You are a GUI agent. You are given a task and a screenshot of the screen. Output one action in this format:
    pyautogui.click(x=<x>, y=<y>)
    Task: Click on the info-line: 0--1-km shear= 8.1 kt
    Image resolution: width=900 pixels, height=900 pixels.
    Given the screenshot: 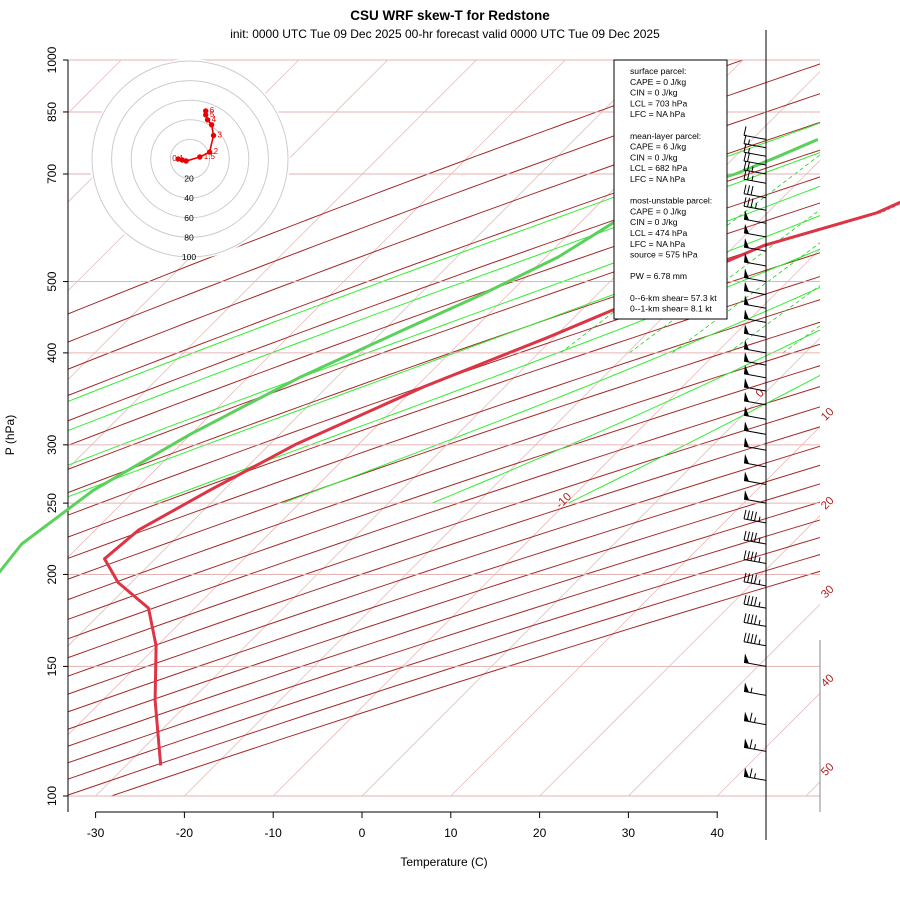 What is the action you would take?
    pyautogui.click(x=671, y=309)
    